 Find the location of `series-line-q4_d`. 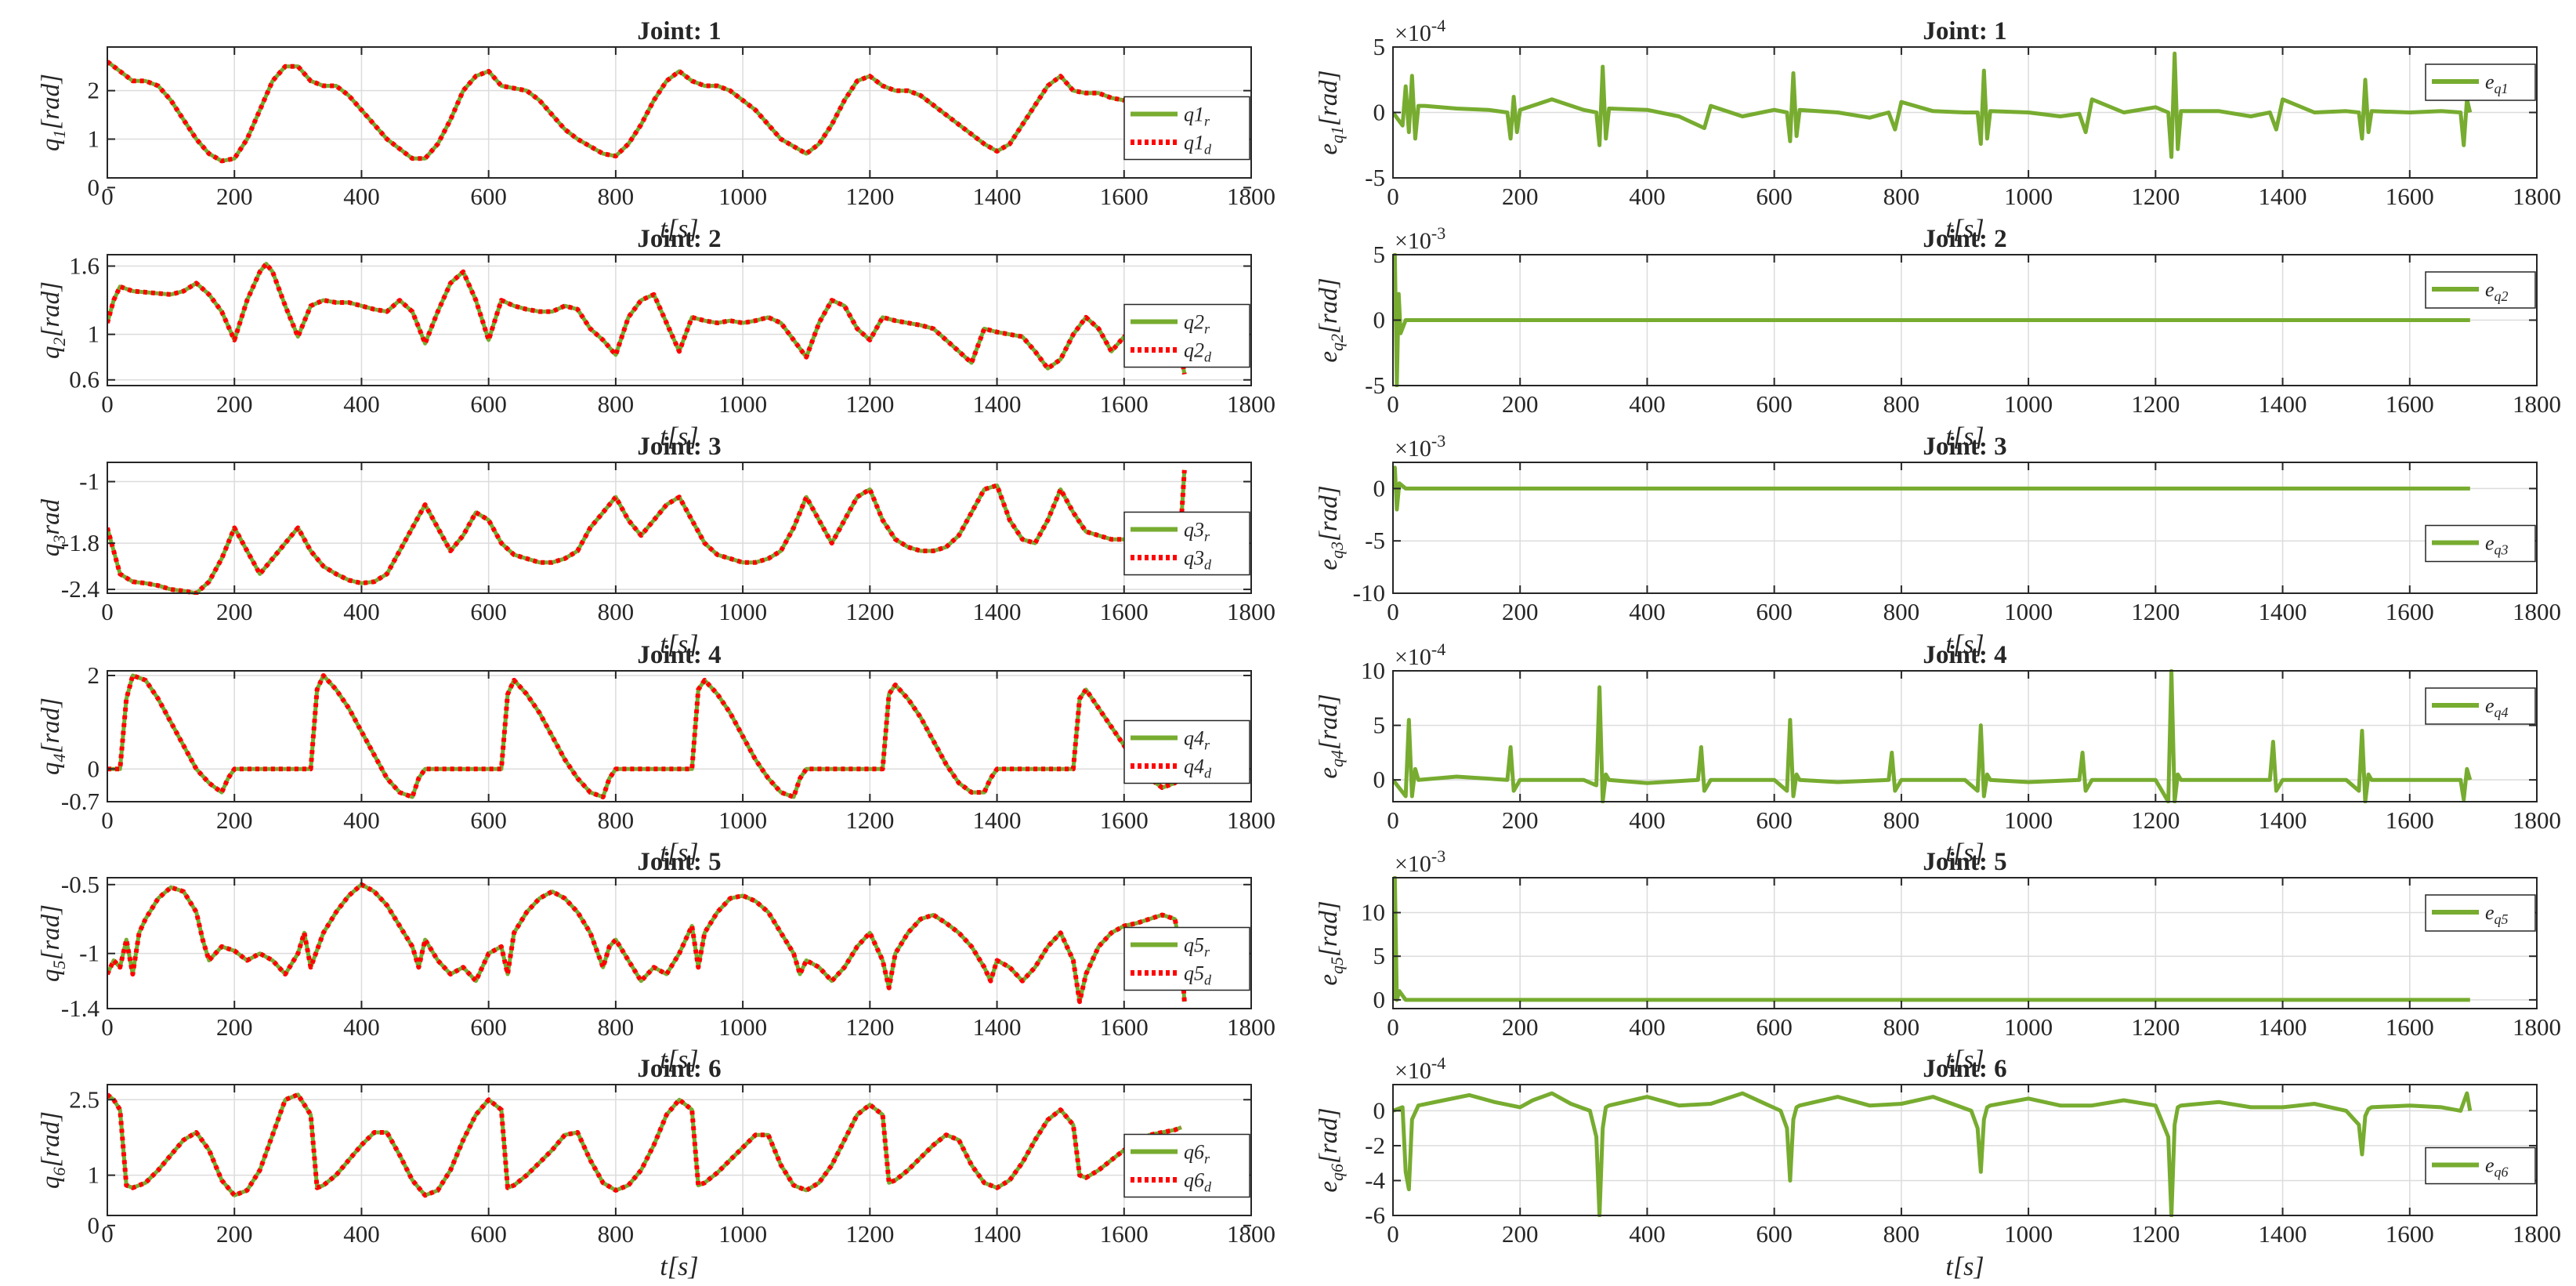

series-line-q4_d is located at coordinates (646, 736).